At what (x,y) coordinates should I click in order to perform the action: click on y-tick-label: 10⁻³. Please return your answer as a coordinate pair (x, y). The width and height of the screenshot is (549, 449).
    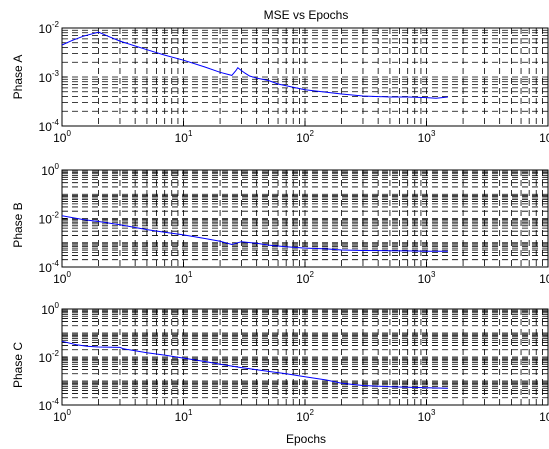
    Looking at the image, I should click on (49, 77).